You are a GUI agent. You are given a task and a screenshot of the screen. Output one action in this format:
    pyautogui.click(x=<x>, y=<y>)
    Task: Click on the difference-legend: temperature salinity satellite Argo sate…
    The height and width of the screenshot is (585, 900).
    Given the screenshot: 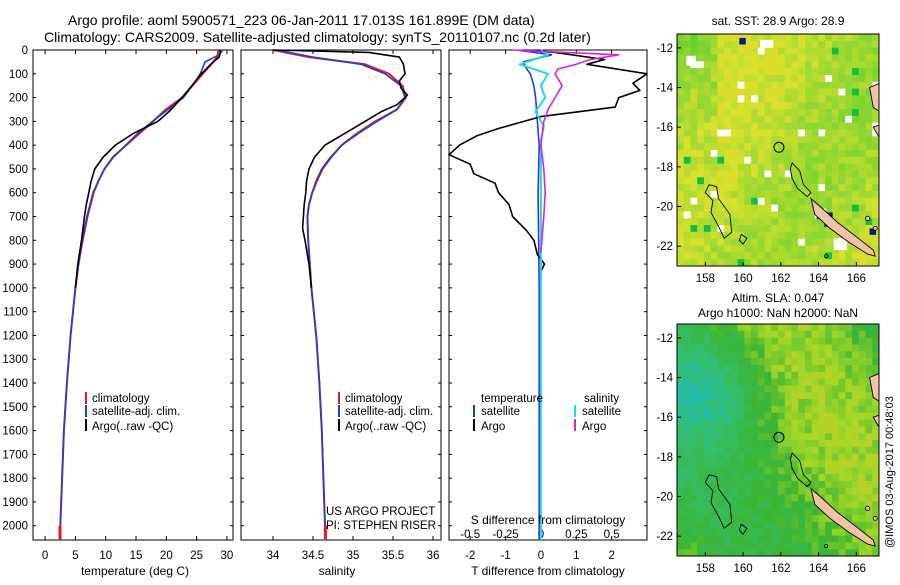 What is the action you would take?
    pyautogui.click(x=547, y=413)
    